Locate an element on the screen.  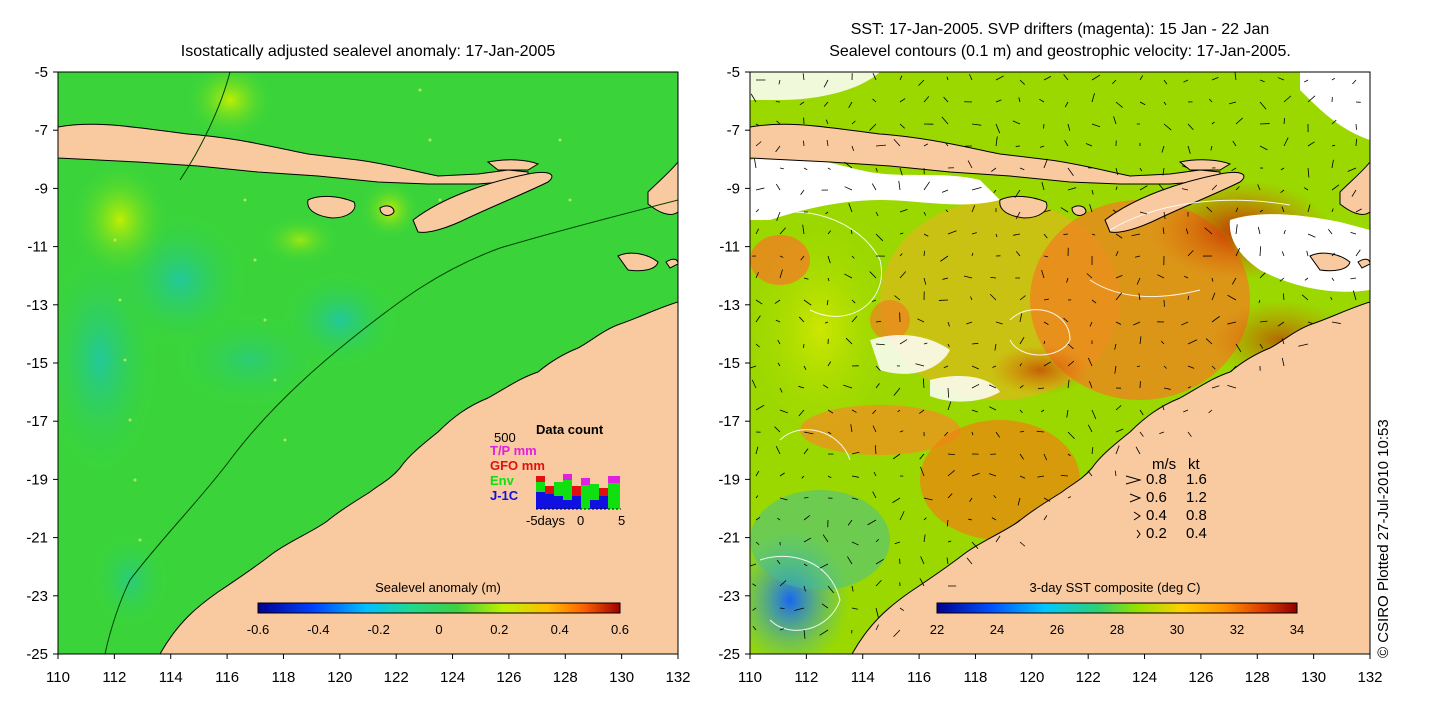
colorbar-tick-label: 26 is located at coordinates (1057, 629).